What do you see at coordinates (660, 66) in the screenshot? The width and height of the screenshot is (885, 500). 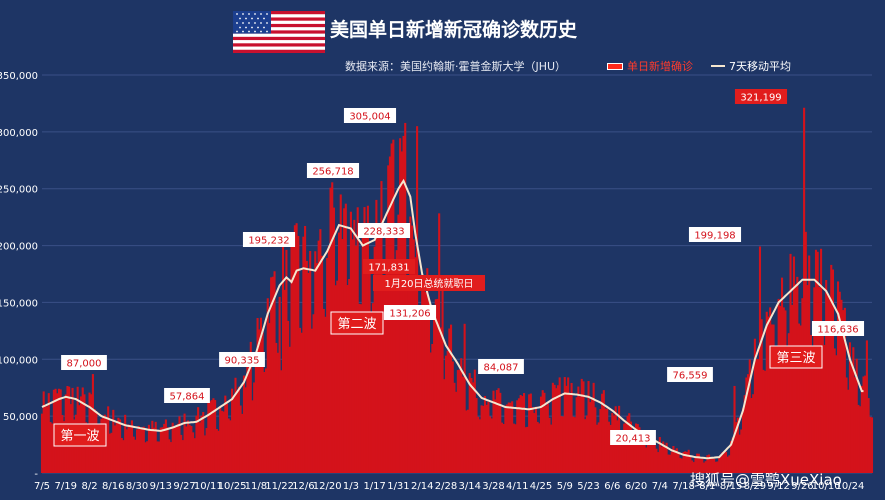 I see `legend-label-daily: 单日新增确诊` at bounding box center [660, 66].